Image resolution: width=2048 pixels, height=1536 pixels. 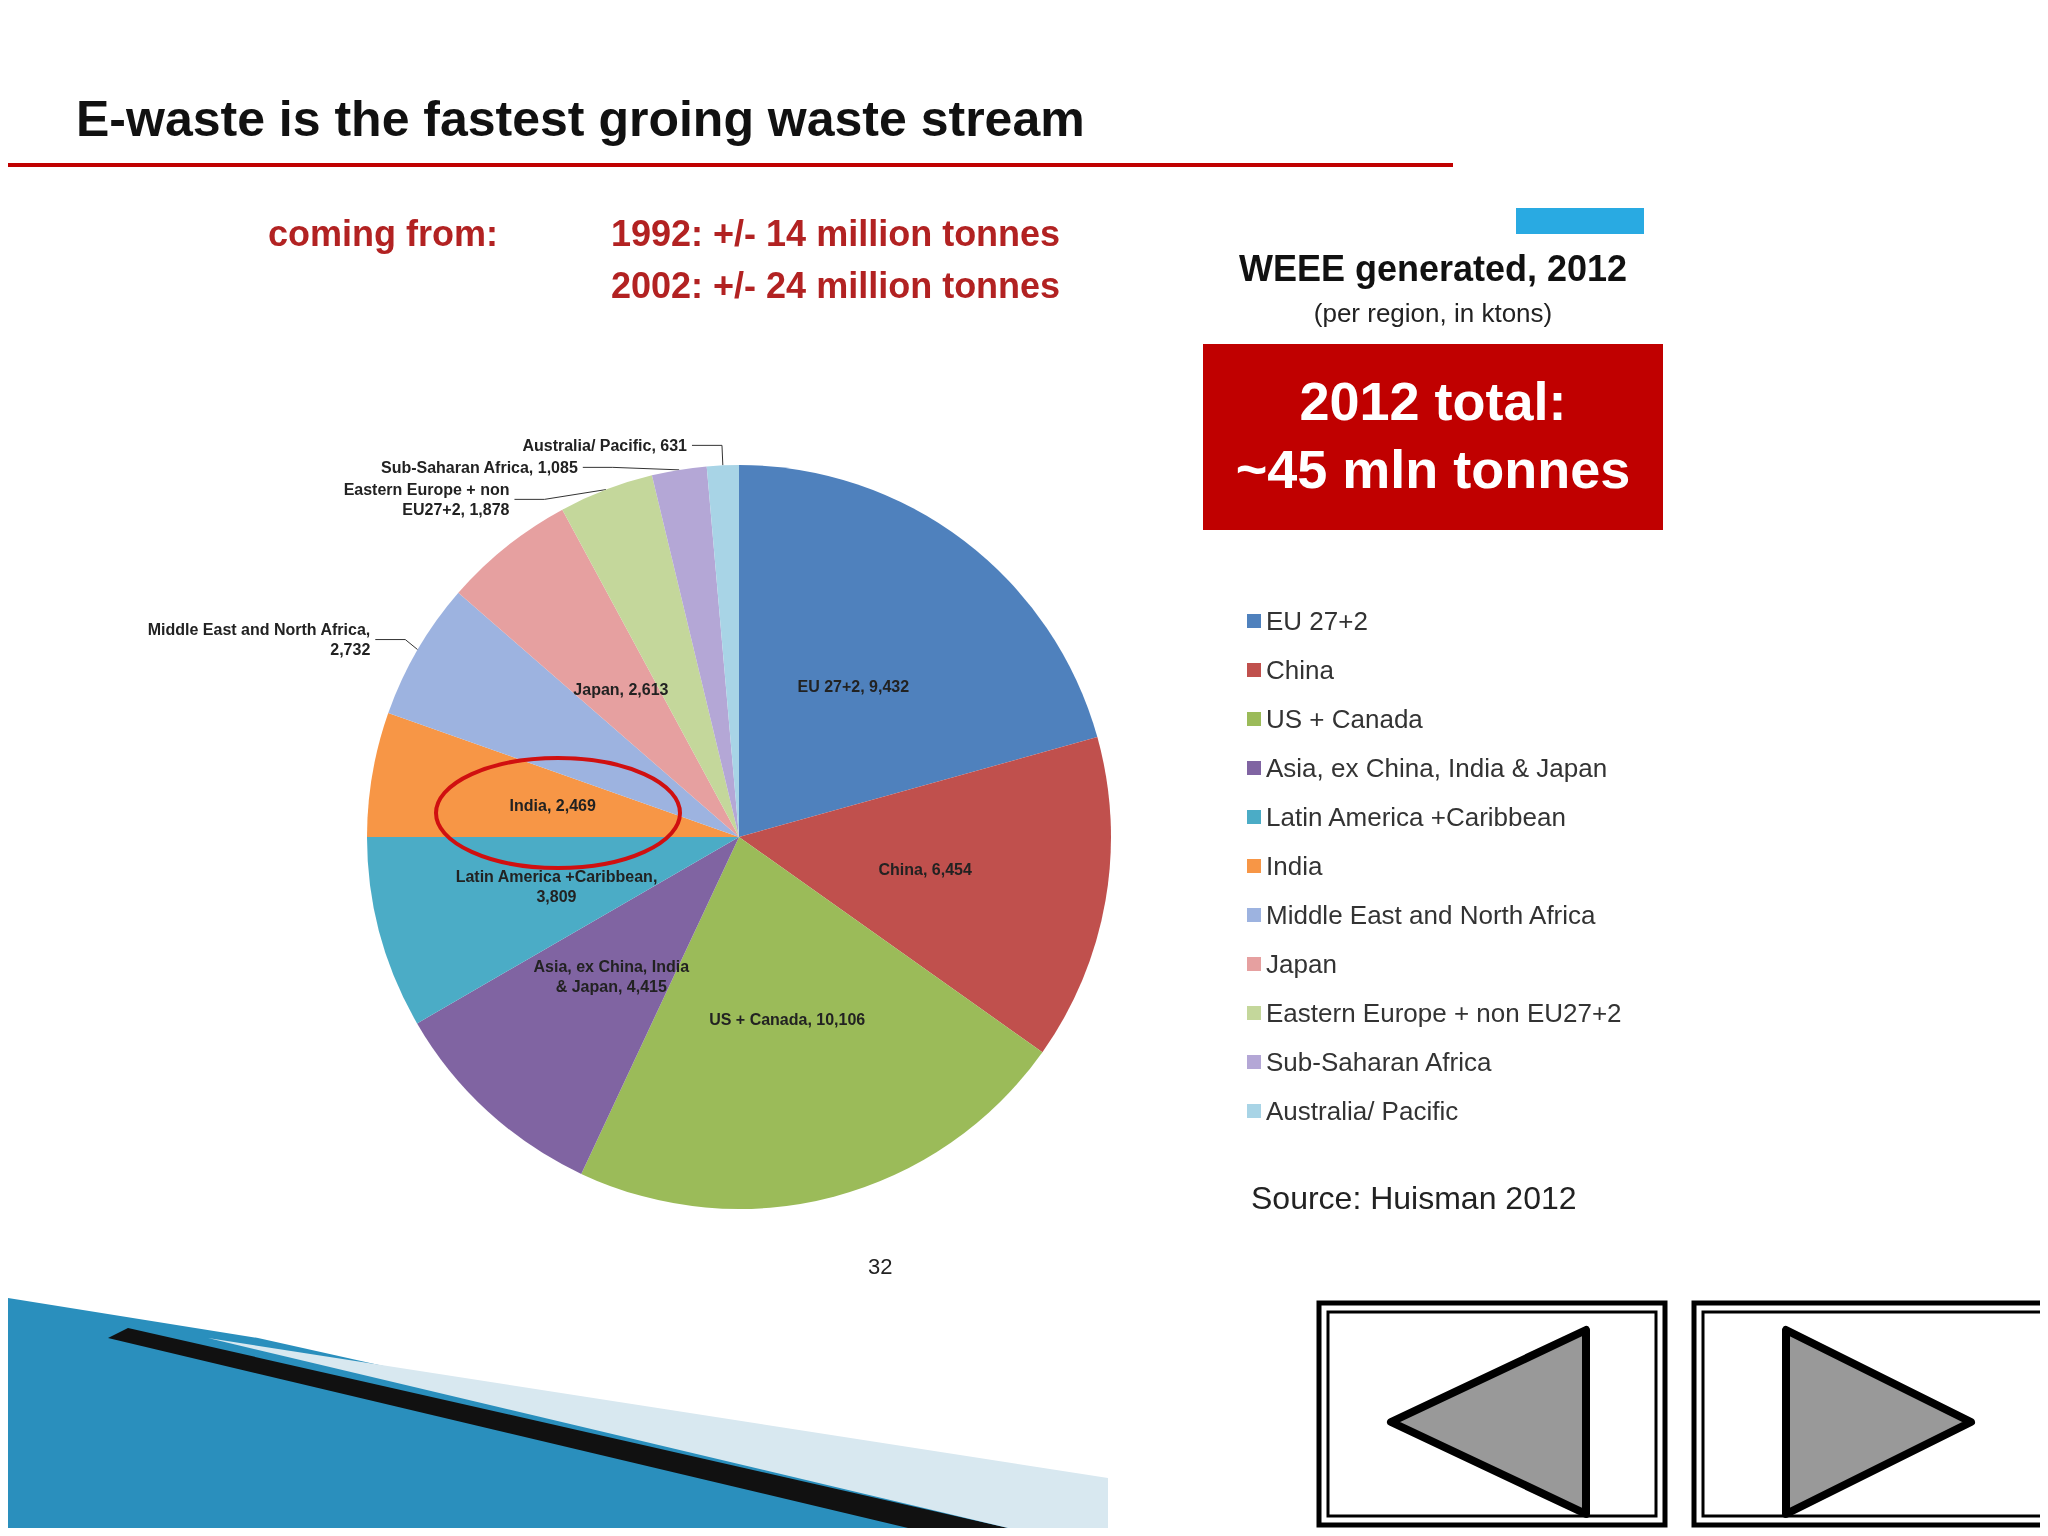 What do you see at coordinates (1433, 269) in the screenshot?
I see `chart-subtitle: WEEE generated, 2012` at bounding box center [1433, 269].